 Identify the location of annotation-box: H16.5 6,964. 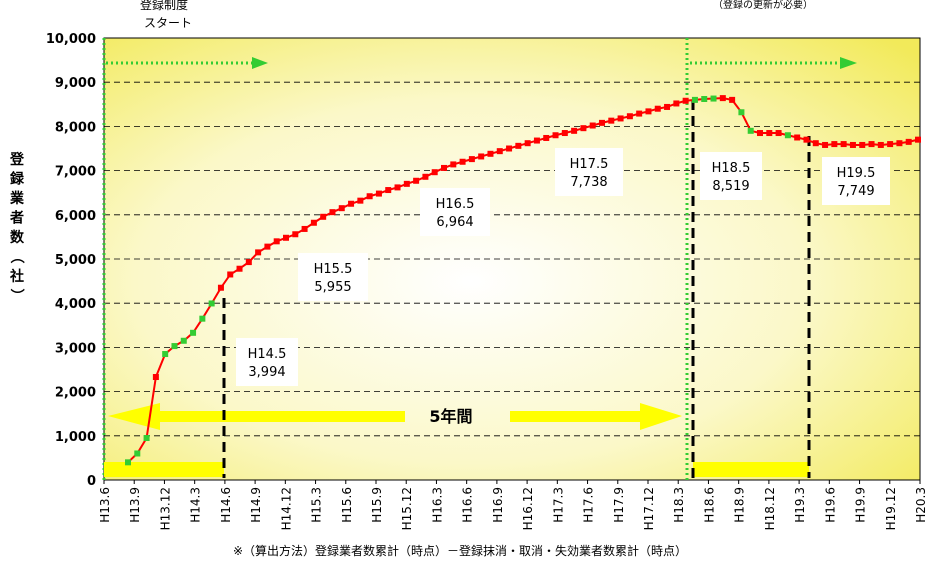
(455, 212).